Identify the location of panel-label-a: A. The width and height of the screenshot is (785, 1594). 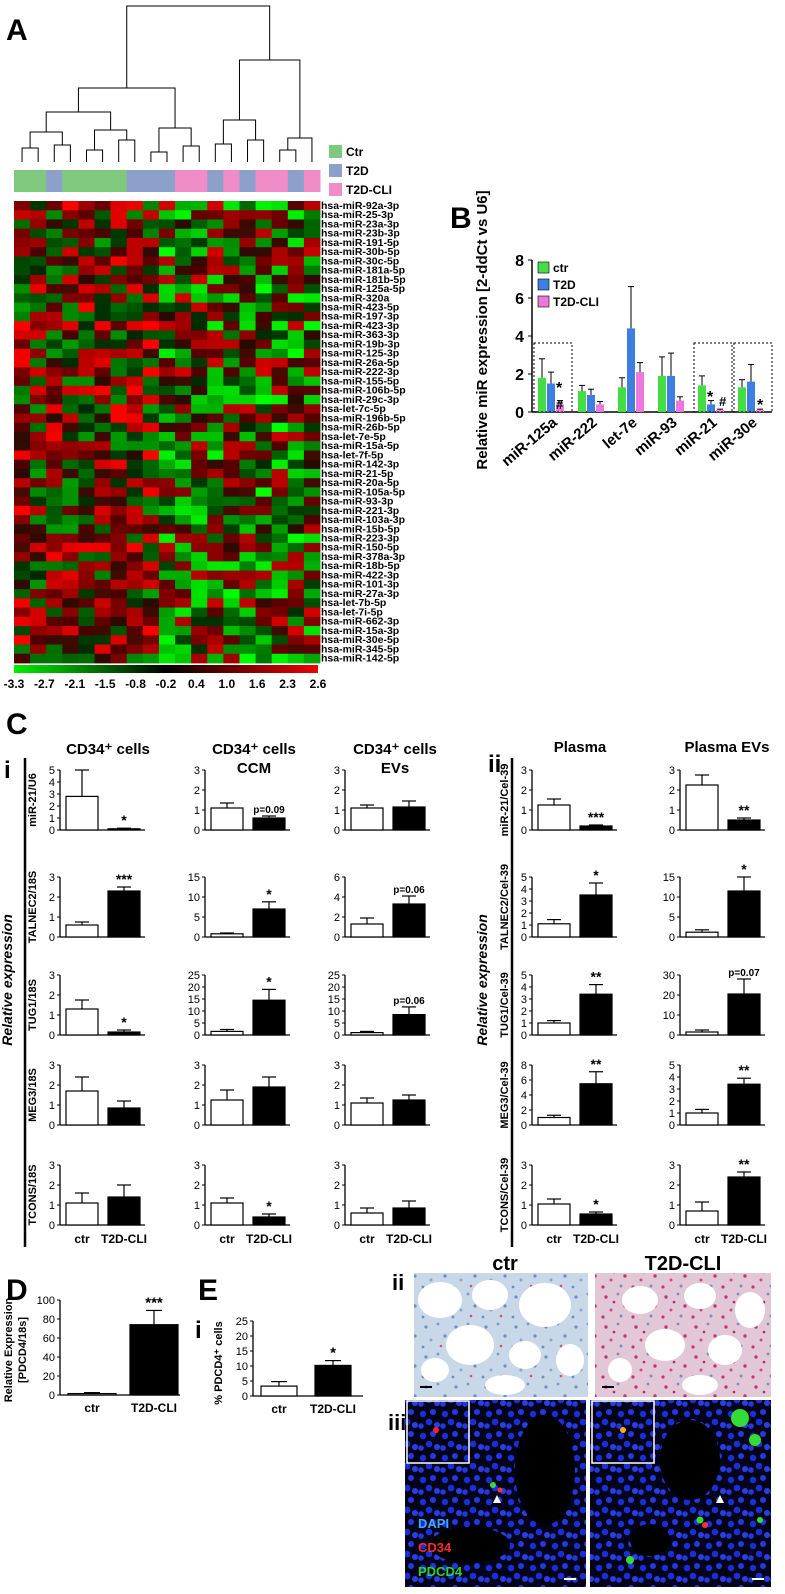
(17, 30).